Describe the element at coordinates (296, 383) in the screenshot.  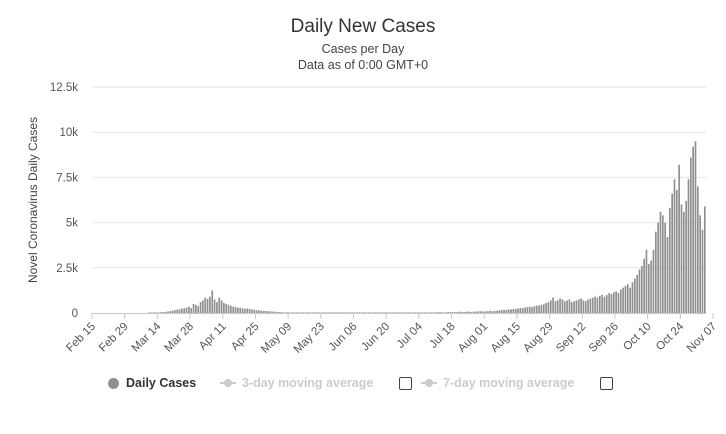
I see `legend-item-3-day-average: 3-day moving average` at that location.